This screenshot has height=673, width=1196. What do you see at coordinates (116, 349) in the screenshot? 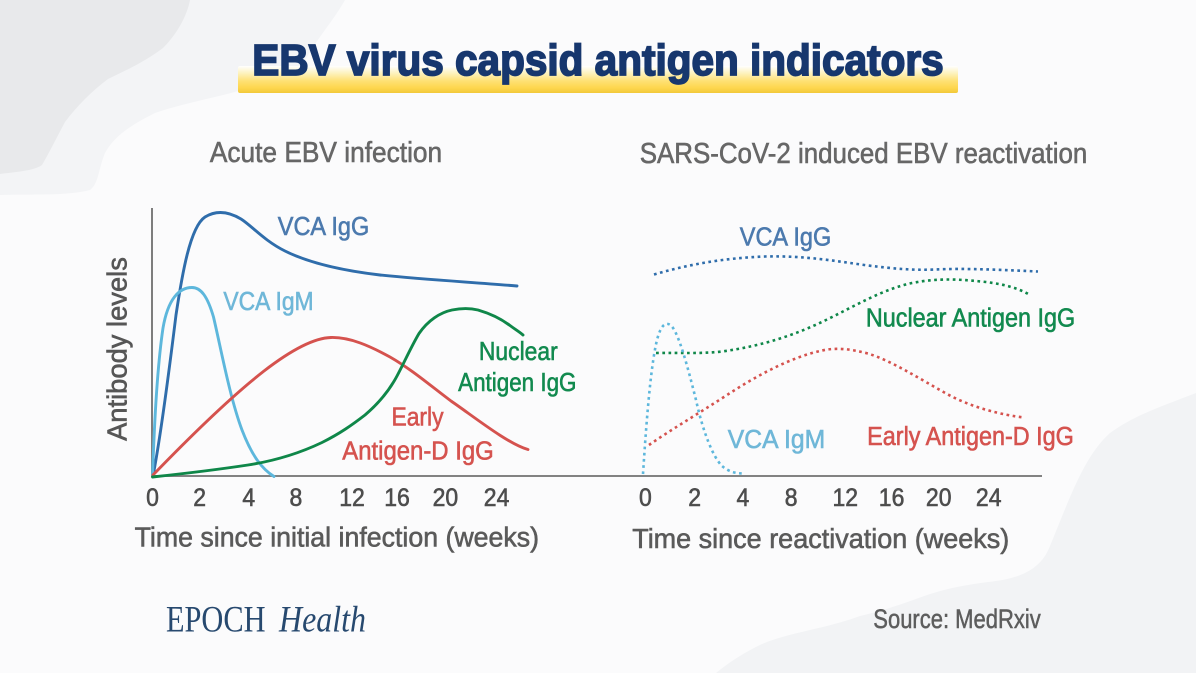
I see `svg-text: Antibody levels` at bounding box center [116, 349].